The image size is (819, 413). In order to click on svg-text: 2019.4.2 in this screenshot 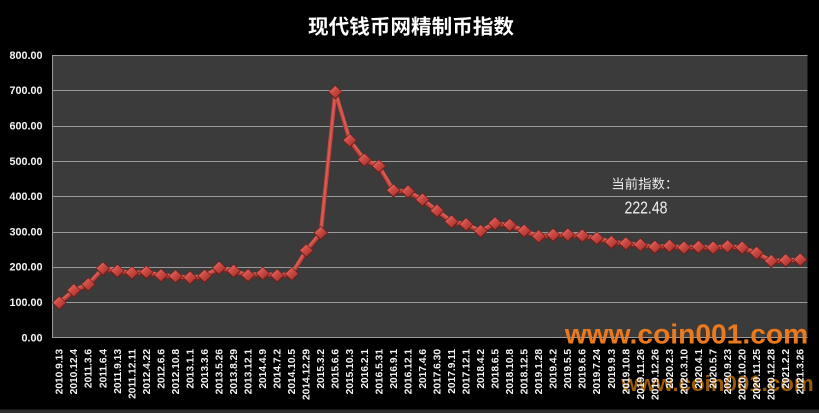, I will do `click(554, 369)`.